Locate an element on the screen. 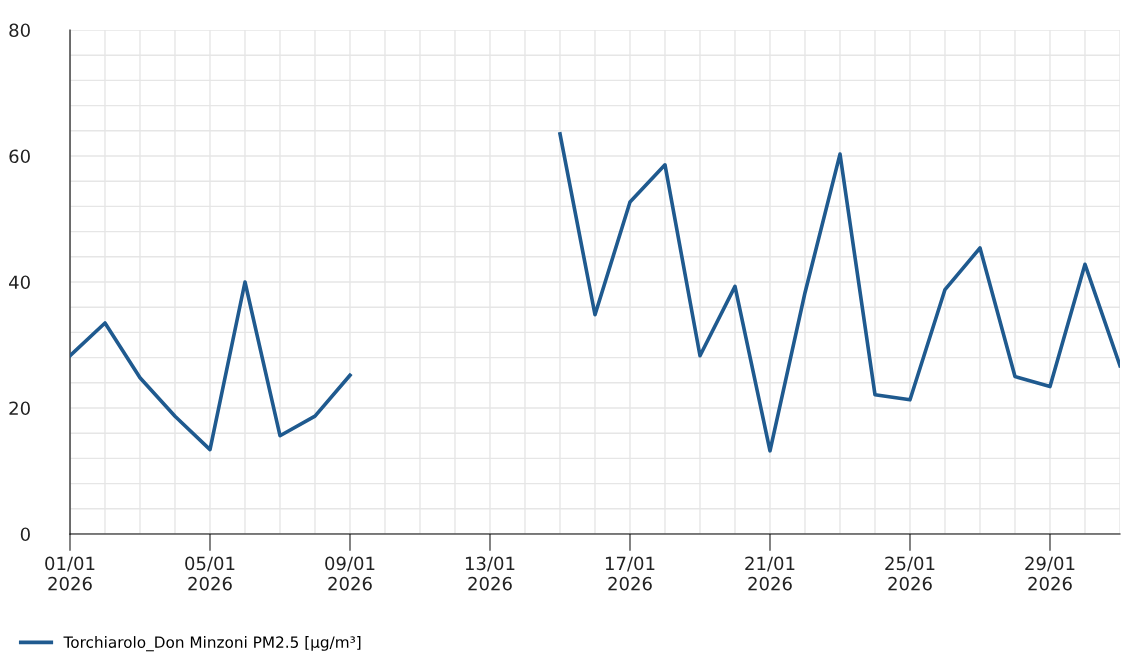 The image size is (1122, 667). x-tick-label: 25/01 2026 is located at coordinates (910, 573).